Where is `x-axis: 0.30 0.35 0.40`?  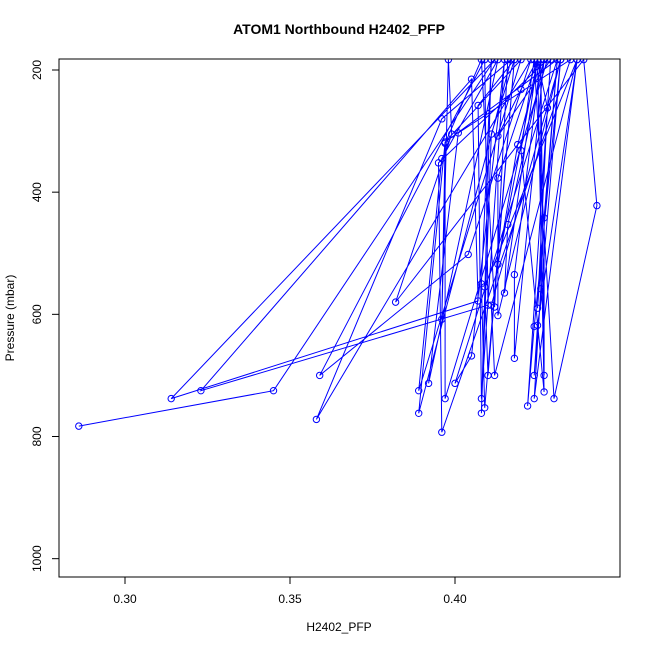 x-axis: 0.30 0.35 0.40 is located at coordinates (290, 591).